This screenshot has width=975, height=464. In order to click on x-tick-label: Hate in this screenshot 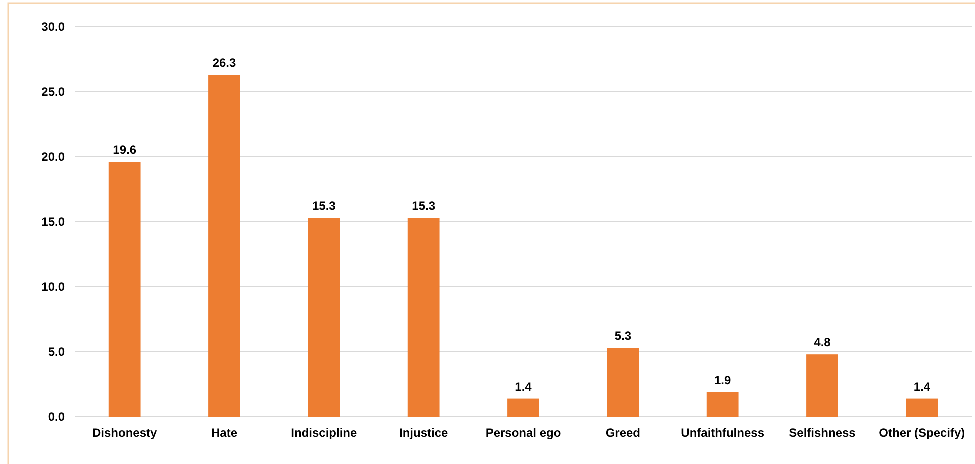, I will do `click(224, 433)`.